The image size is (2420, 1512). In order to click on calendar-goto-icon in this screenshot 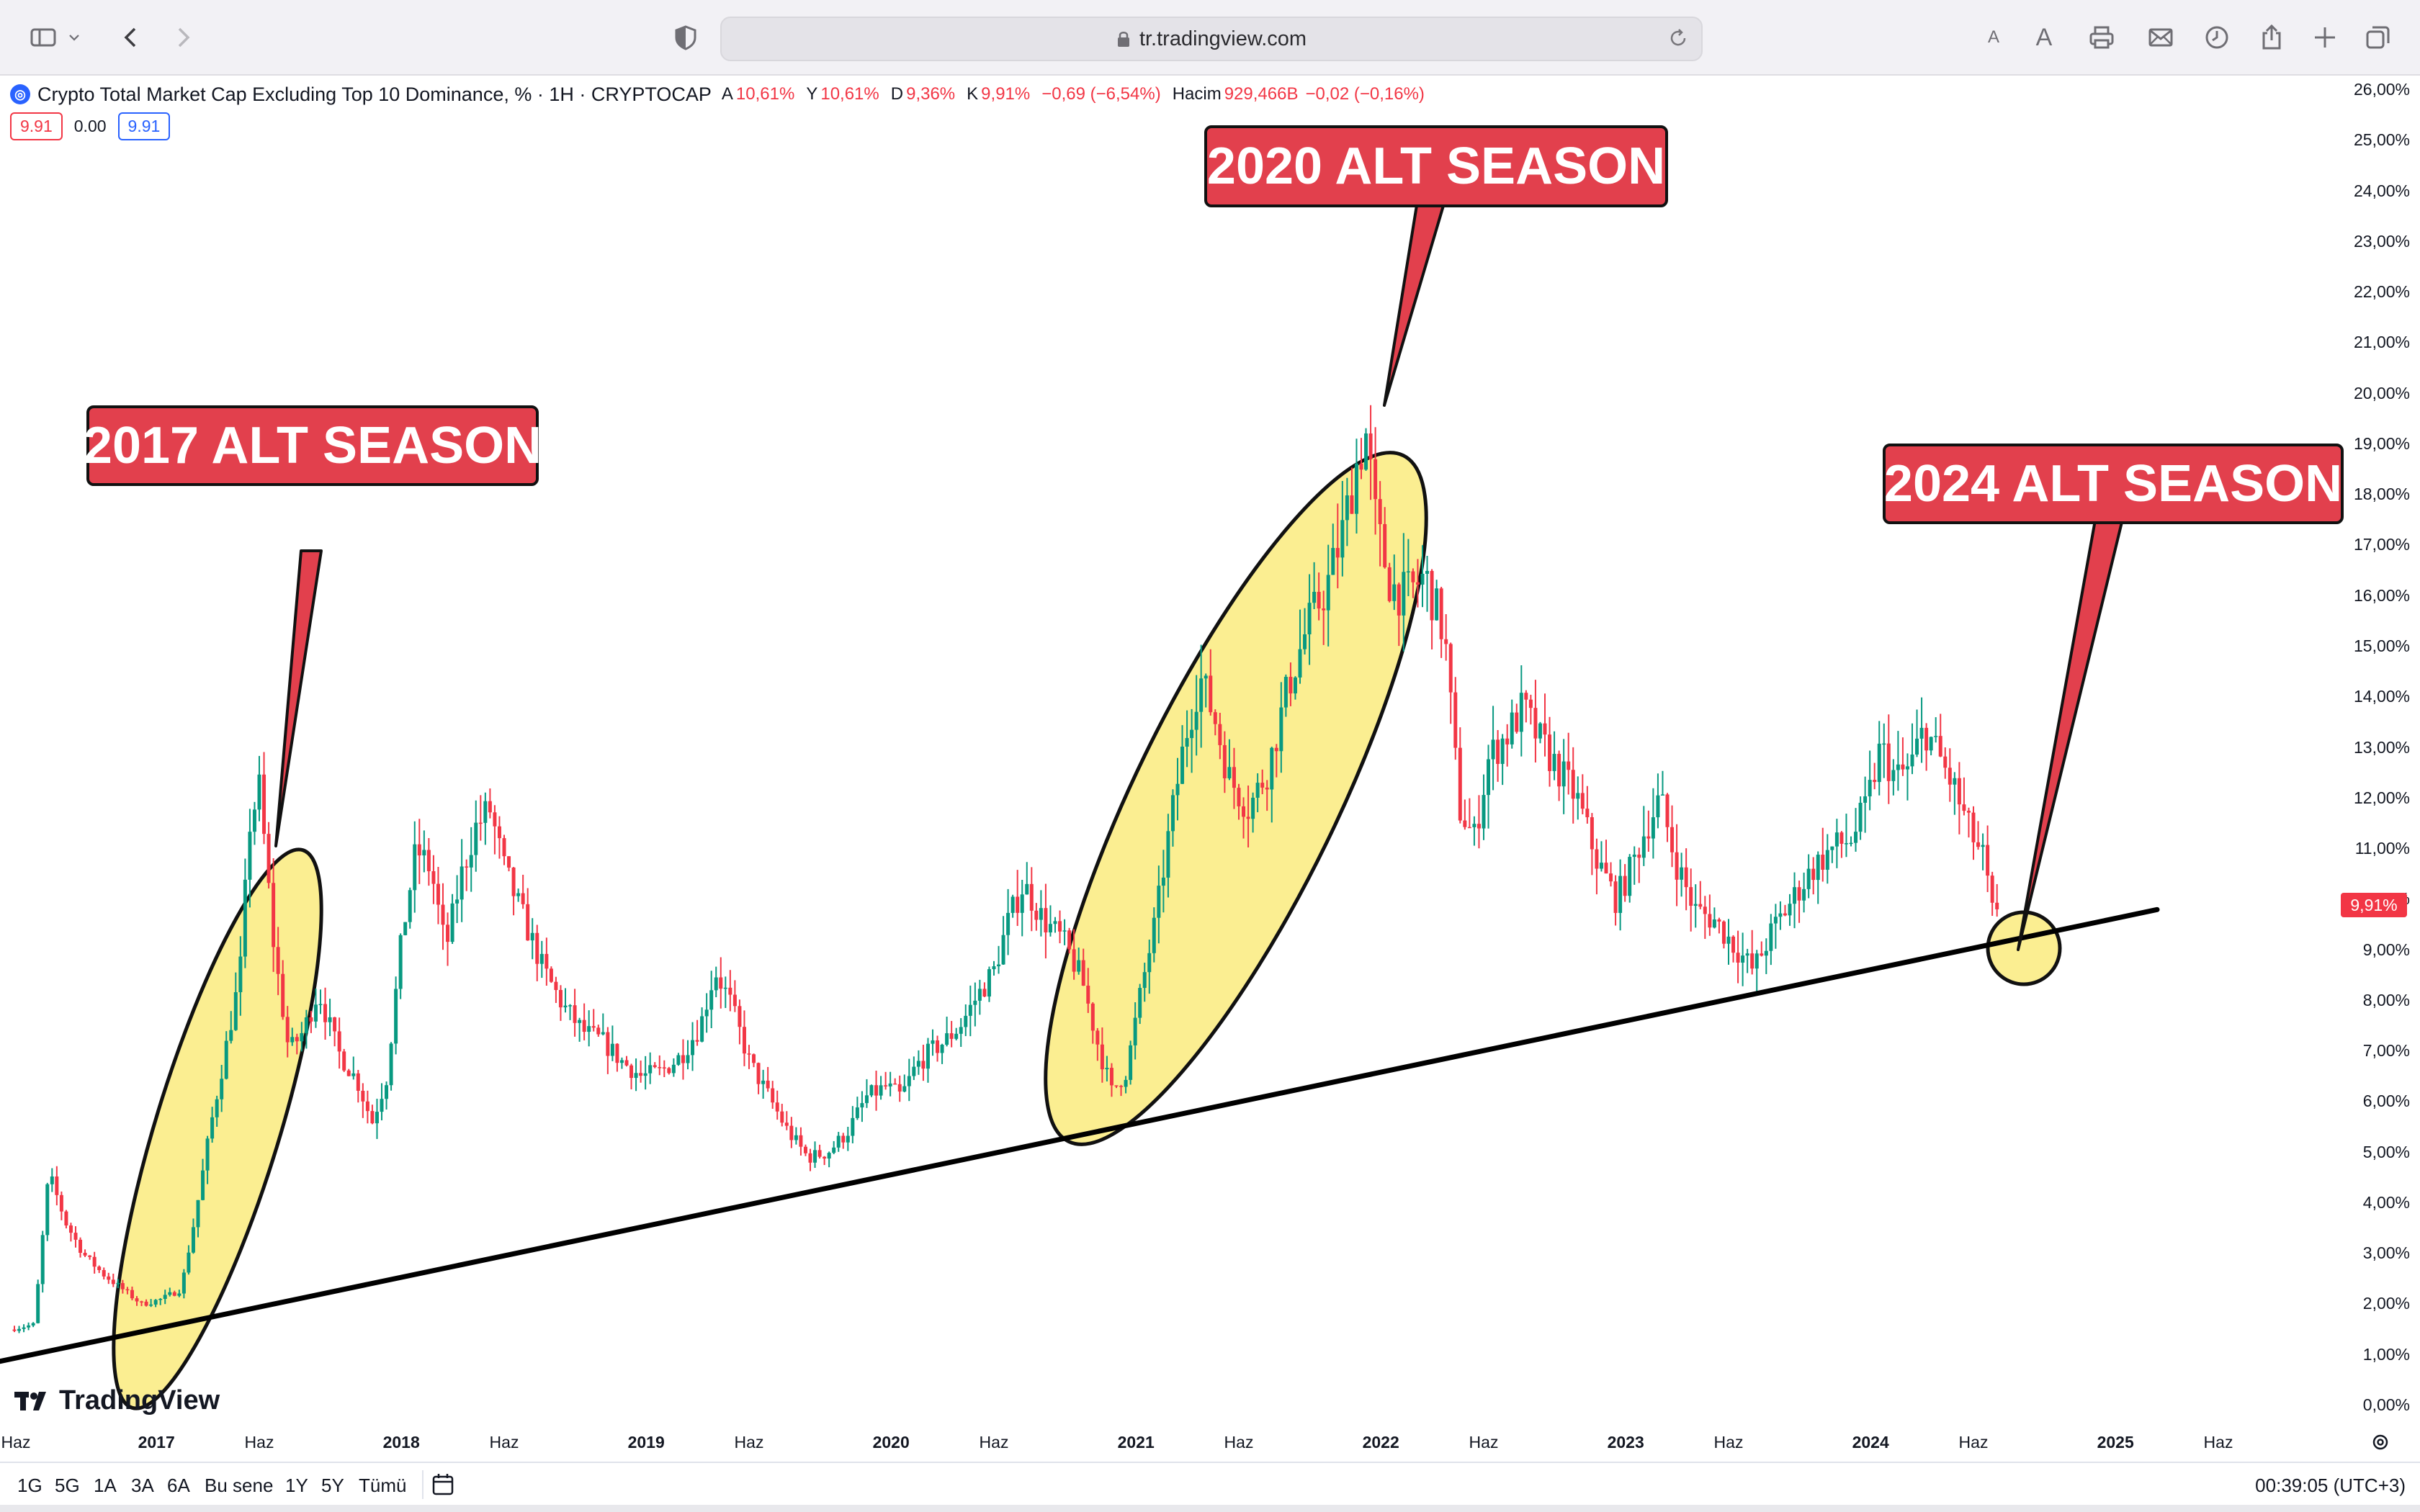, I will do `click(444, 1485)`.